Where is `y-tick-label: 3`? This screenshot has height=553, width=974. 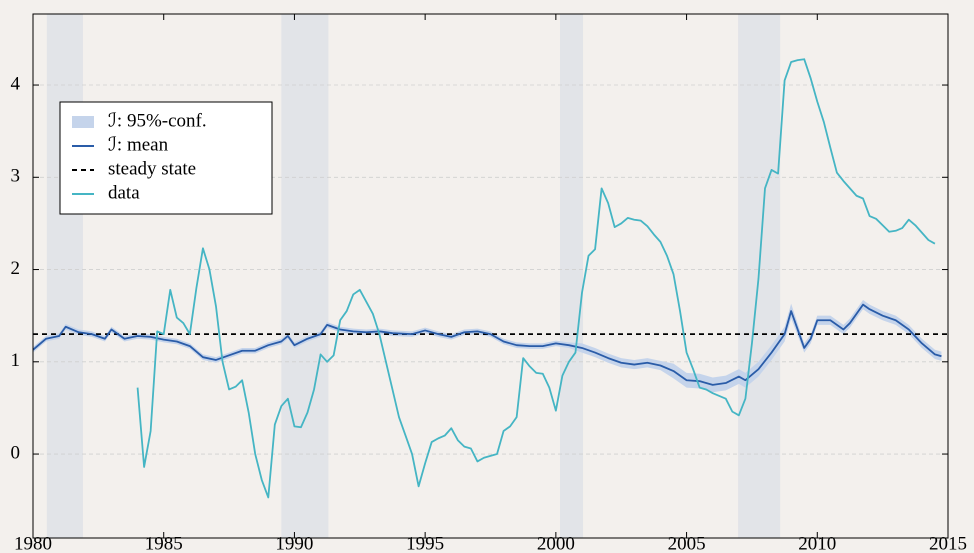 y-tick-label: 3 is located at coordinates (16, 176).